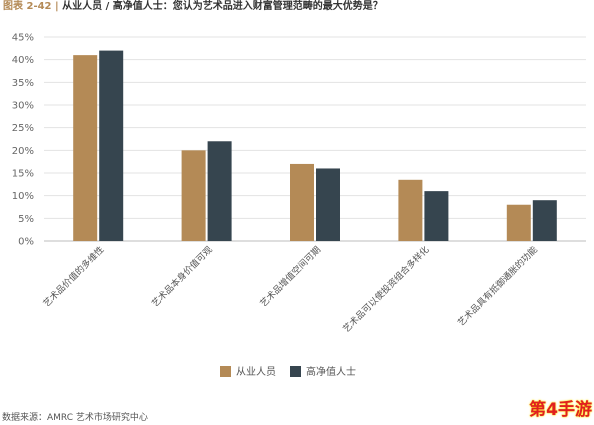 This screenshot has height=425, width=594. What do you see at coordinates (222, 6) in the screenshot?
I see `title-text: 从业人员 / 高净值人士：您认为艺术品进入财富管理范畴的最大优势是？` at bounding box center [222, 6].